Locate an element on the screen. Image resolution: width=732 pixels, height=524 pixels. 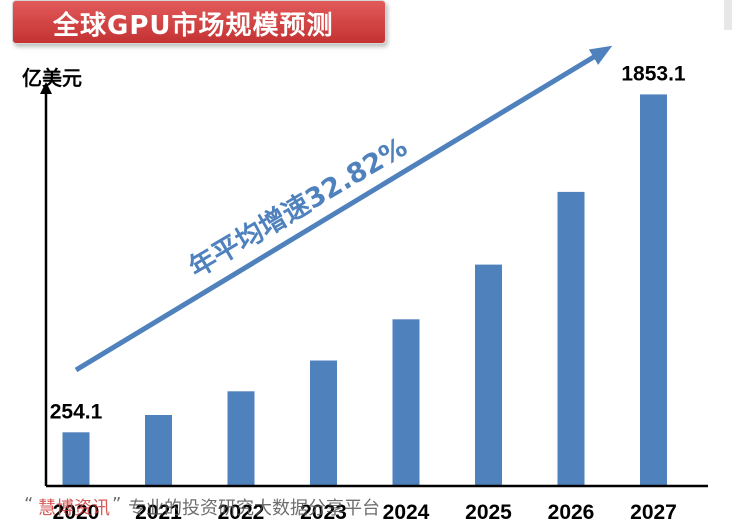
x-tick-label: 2026 is located at coordinates (571, 512).